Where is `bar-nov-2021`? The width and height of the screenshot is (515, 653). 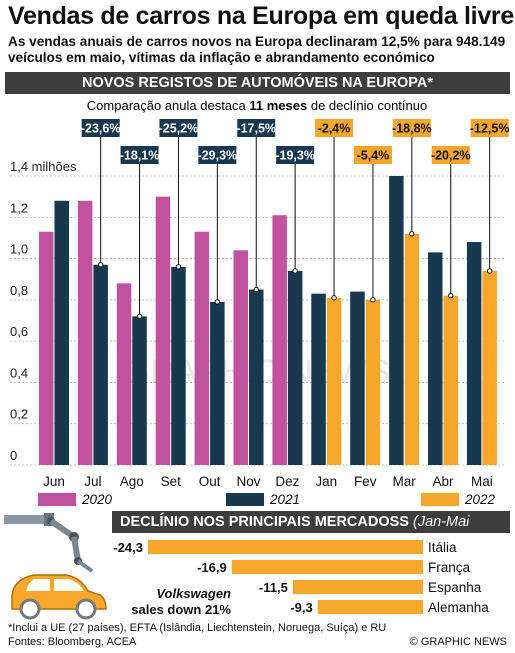 bar-nov-2021 is located at coordinates (256, 377).